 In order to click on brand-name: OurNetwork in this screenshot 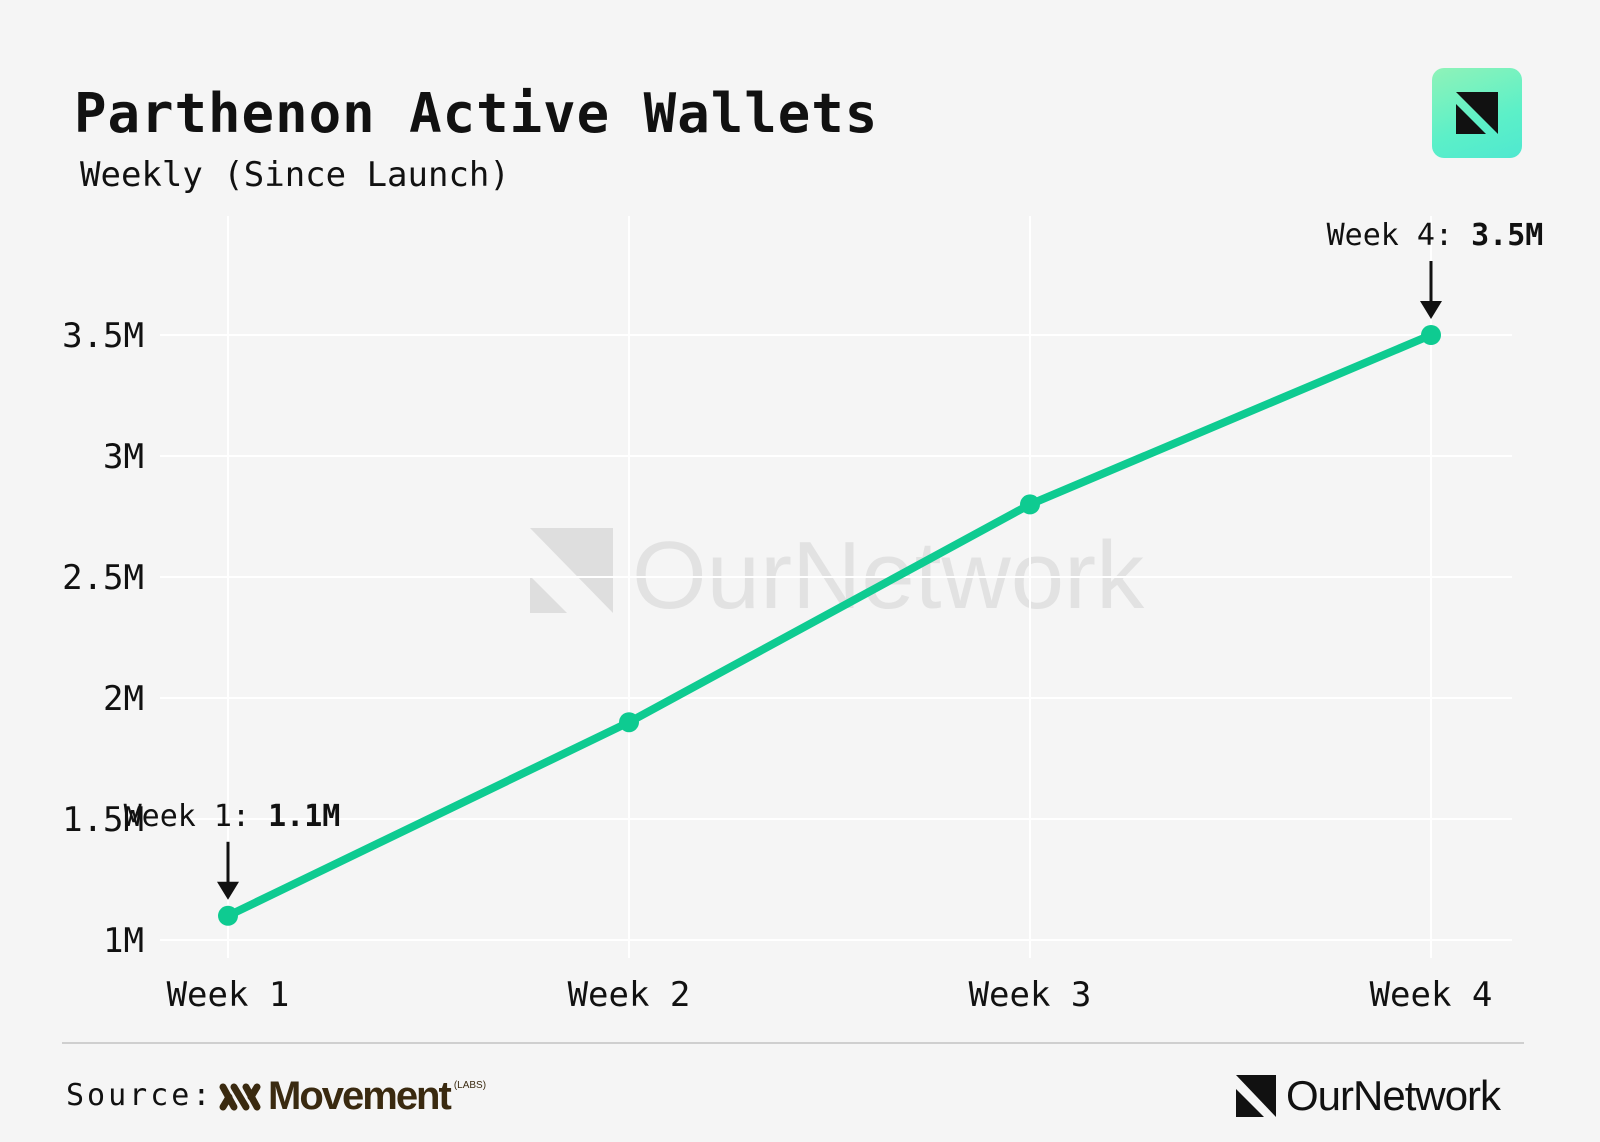, I will do `click(1393, 1095)`.